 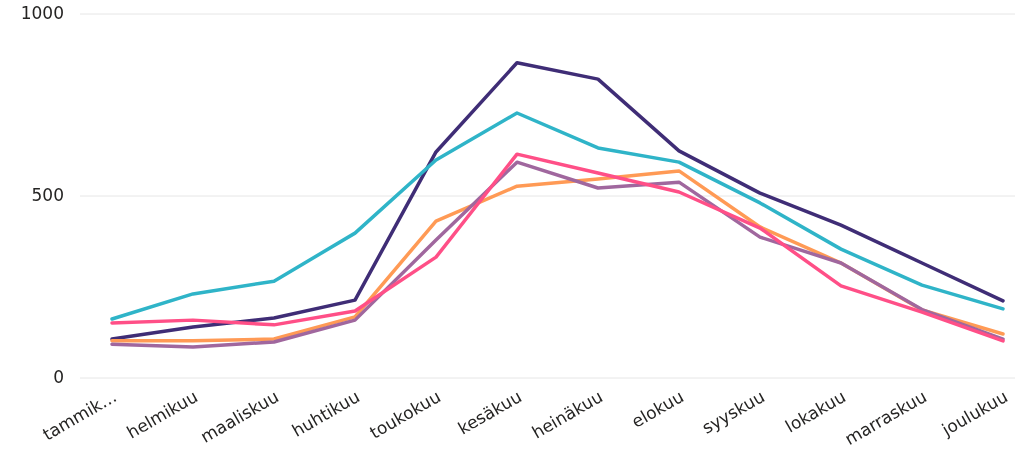 I want to click on y-tick-label: 500, so click(x=47, y=195).